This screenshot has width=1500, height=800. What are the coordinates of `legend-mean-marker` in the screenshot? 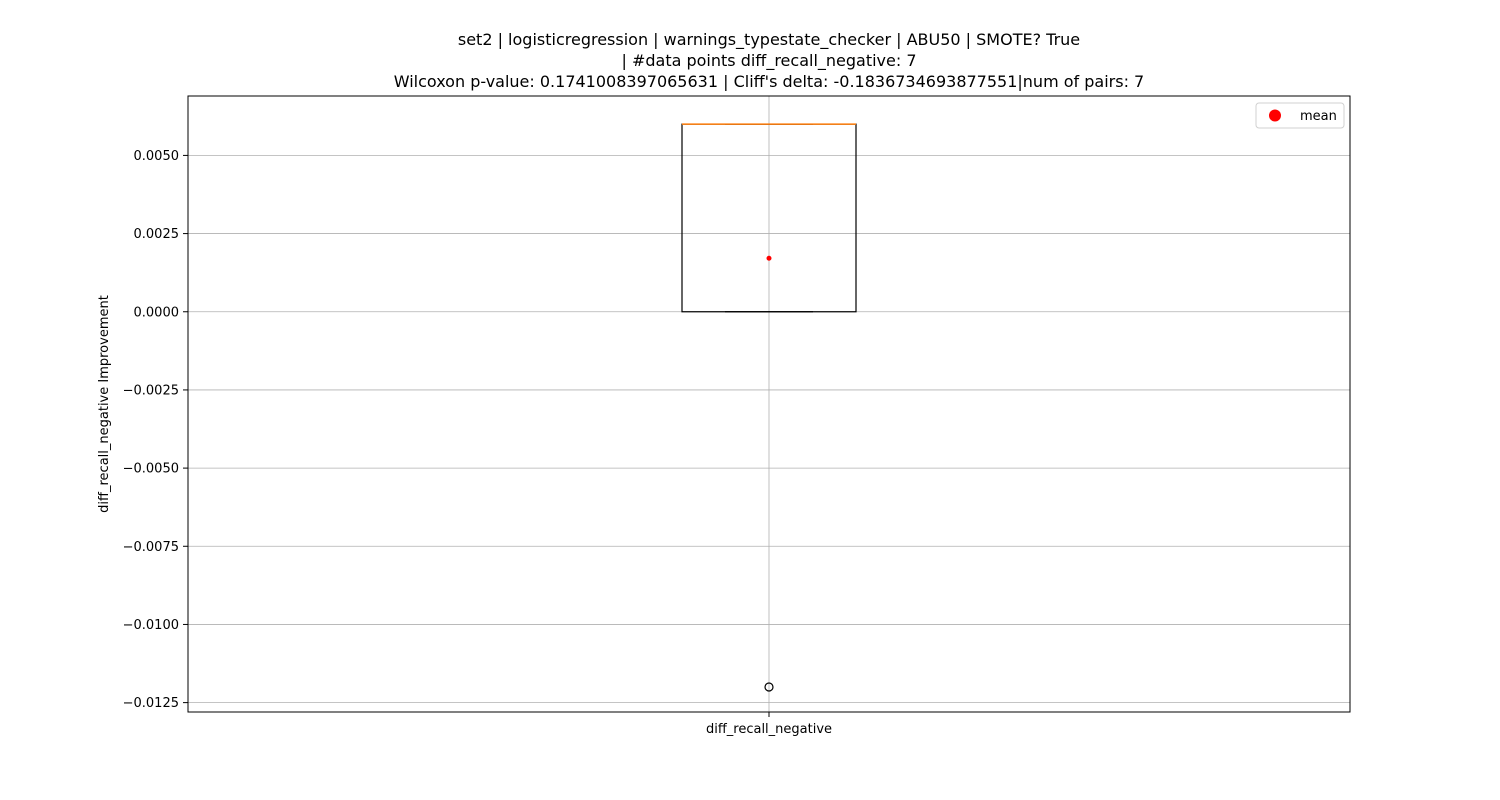 It's located at (1275, 115).